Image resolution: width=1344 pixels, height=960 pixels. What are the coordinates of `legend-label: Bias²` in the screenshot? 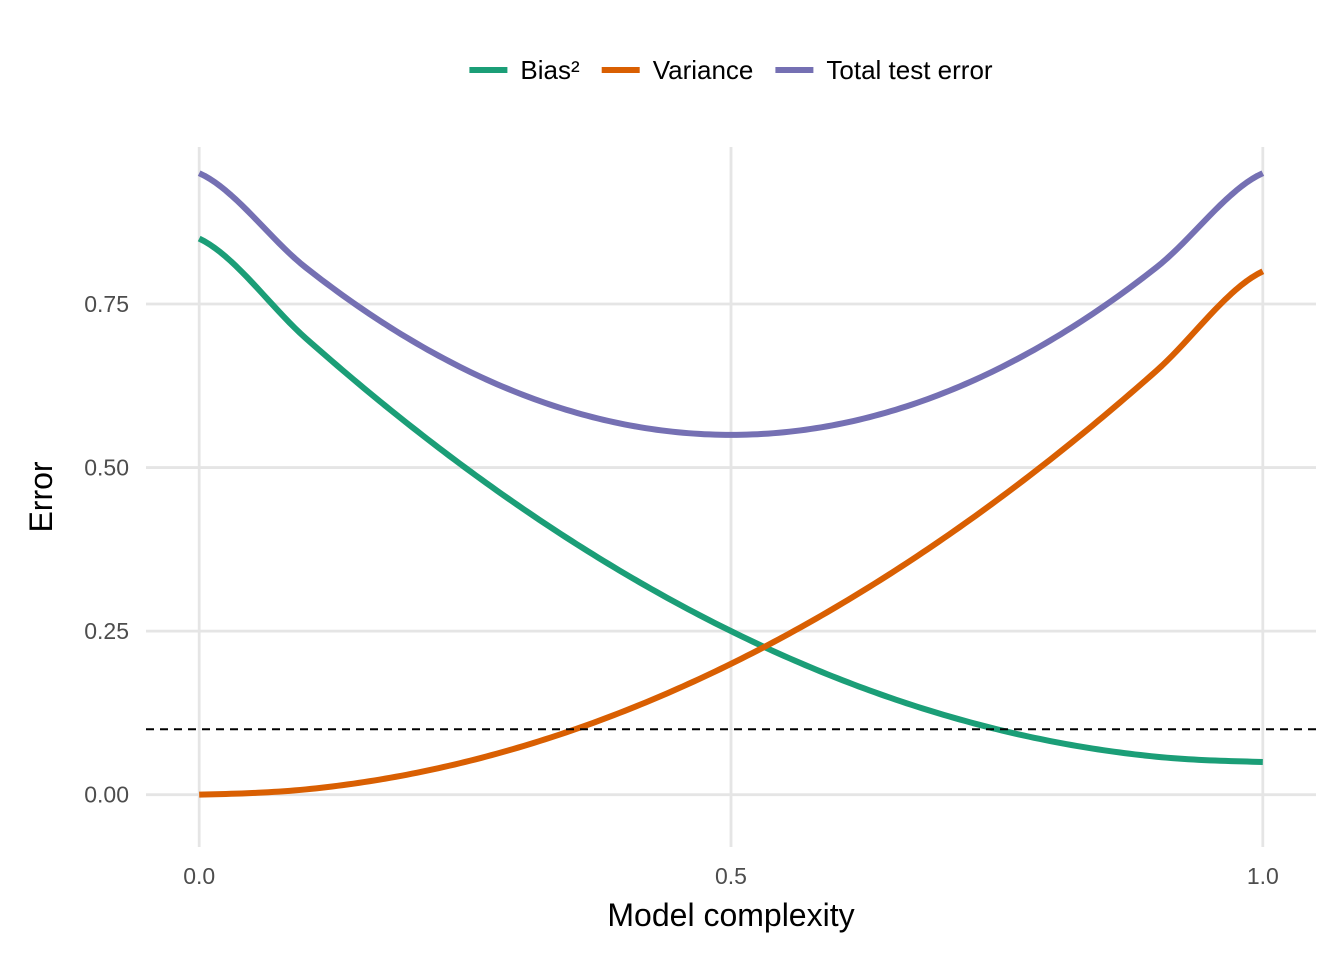 It's located at (550, 70).